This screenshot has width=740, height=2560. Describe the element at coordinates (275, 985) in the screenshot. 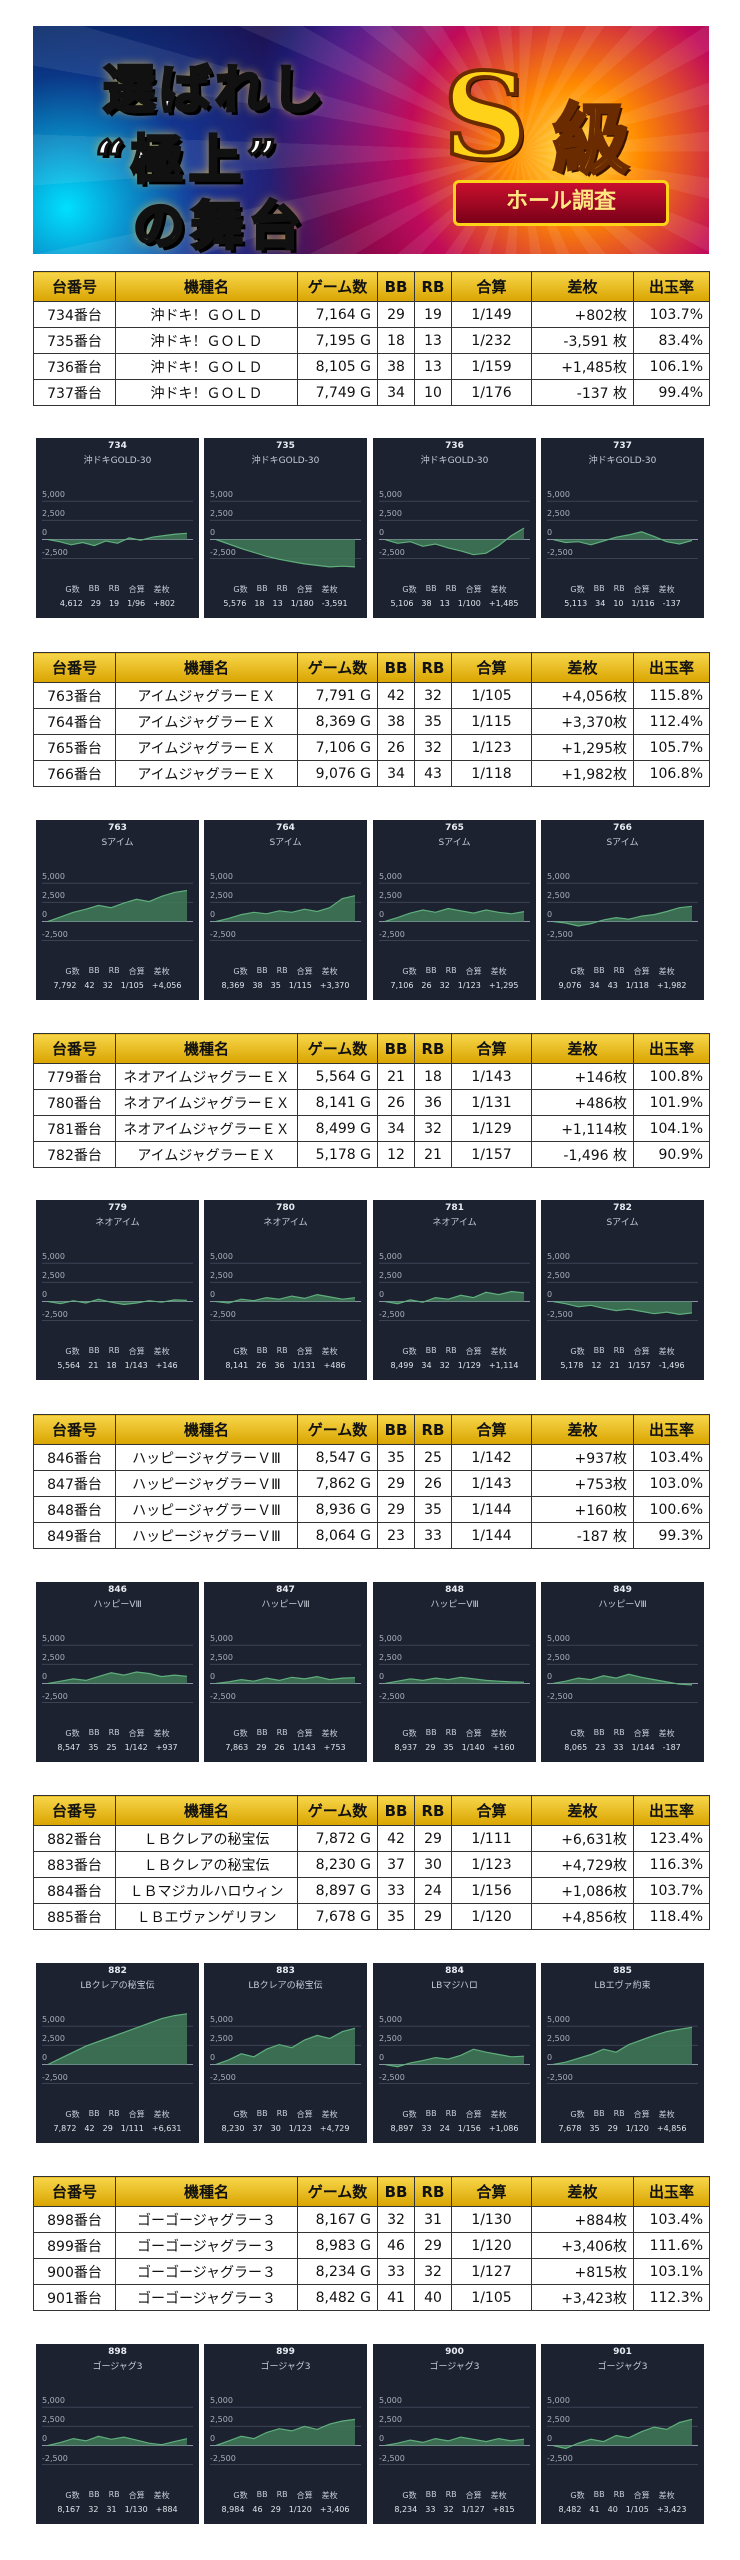

I see `stat-value-rb: 35` at that location.